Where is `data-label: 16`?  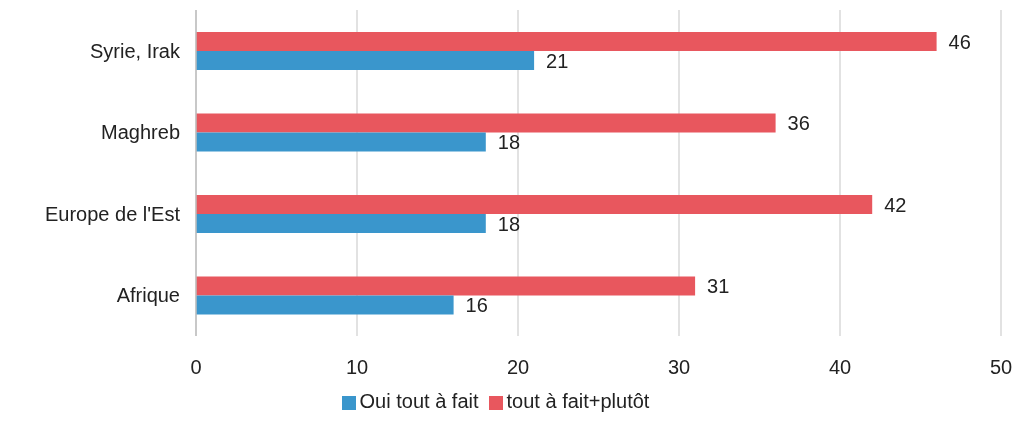 data-label: 16 is located at coordinates (476, 305).